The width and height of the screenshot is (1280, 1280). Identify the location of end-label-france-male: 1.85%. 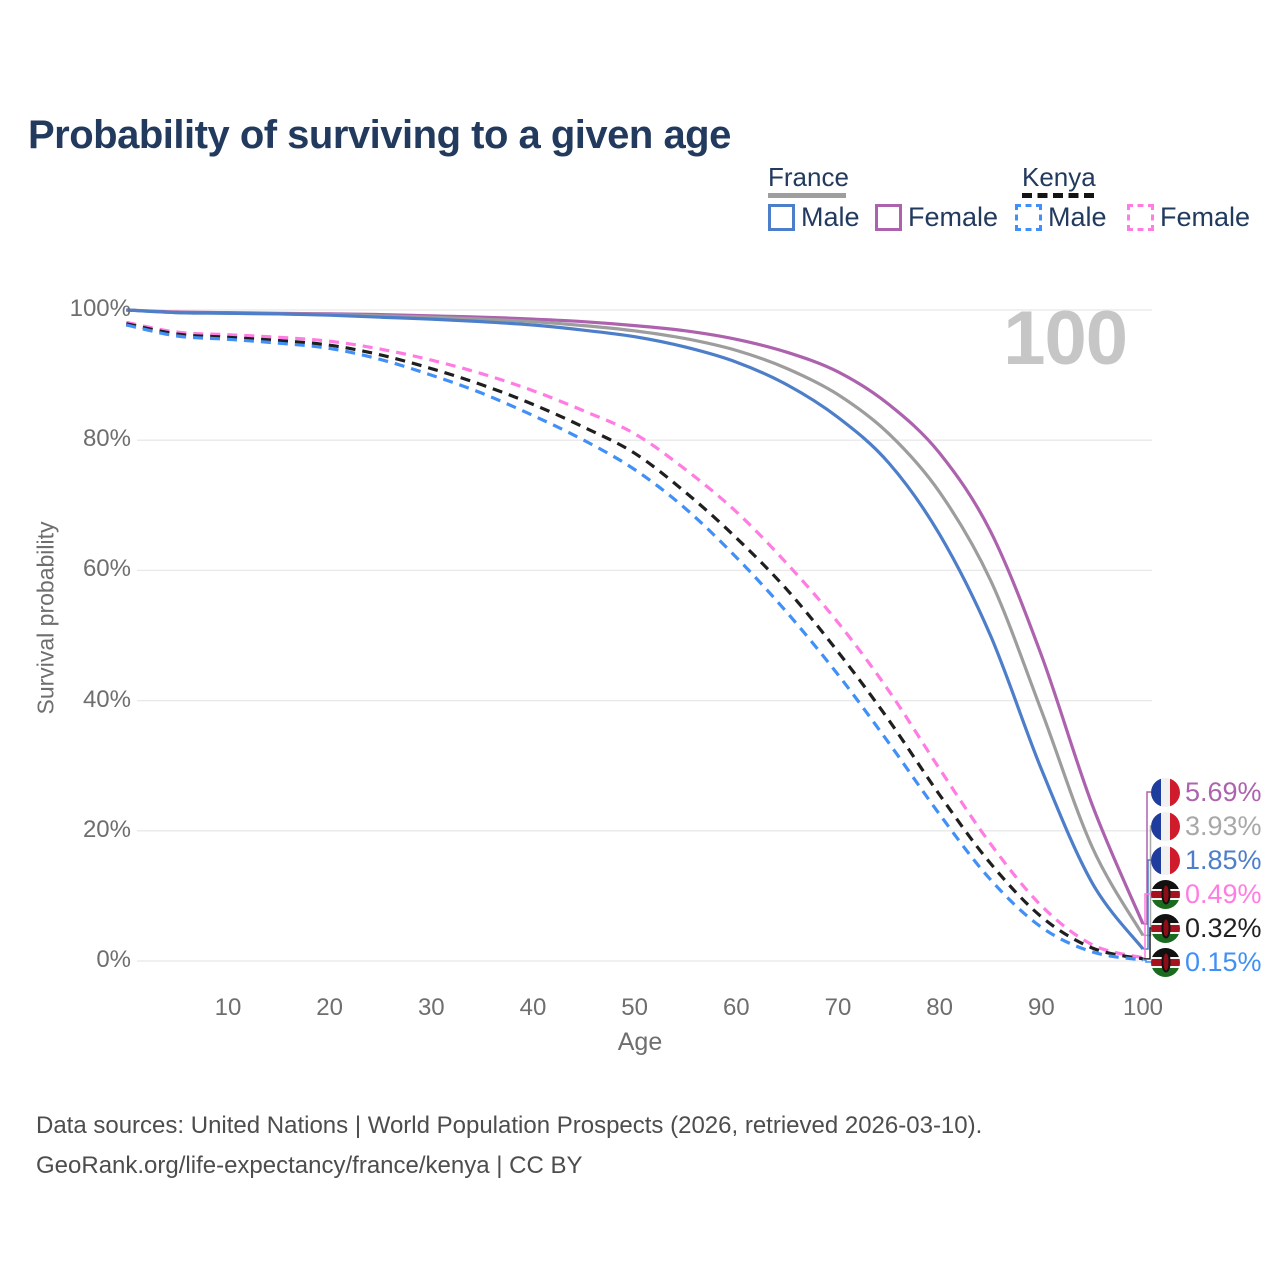
(1206, 860).